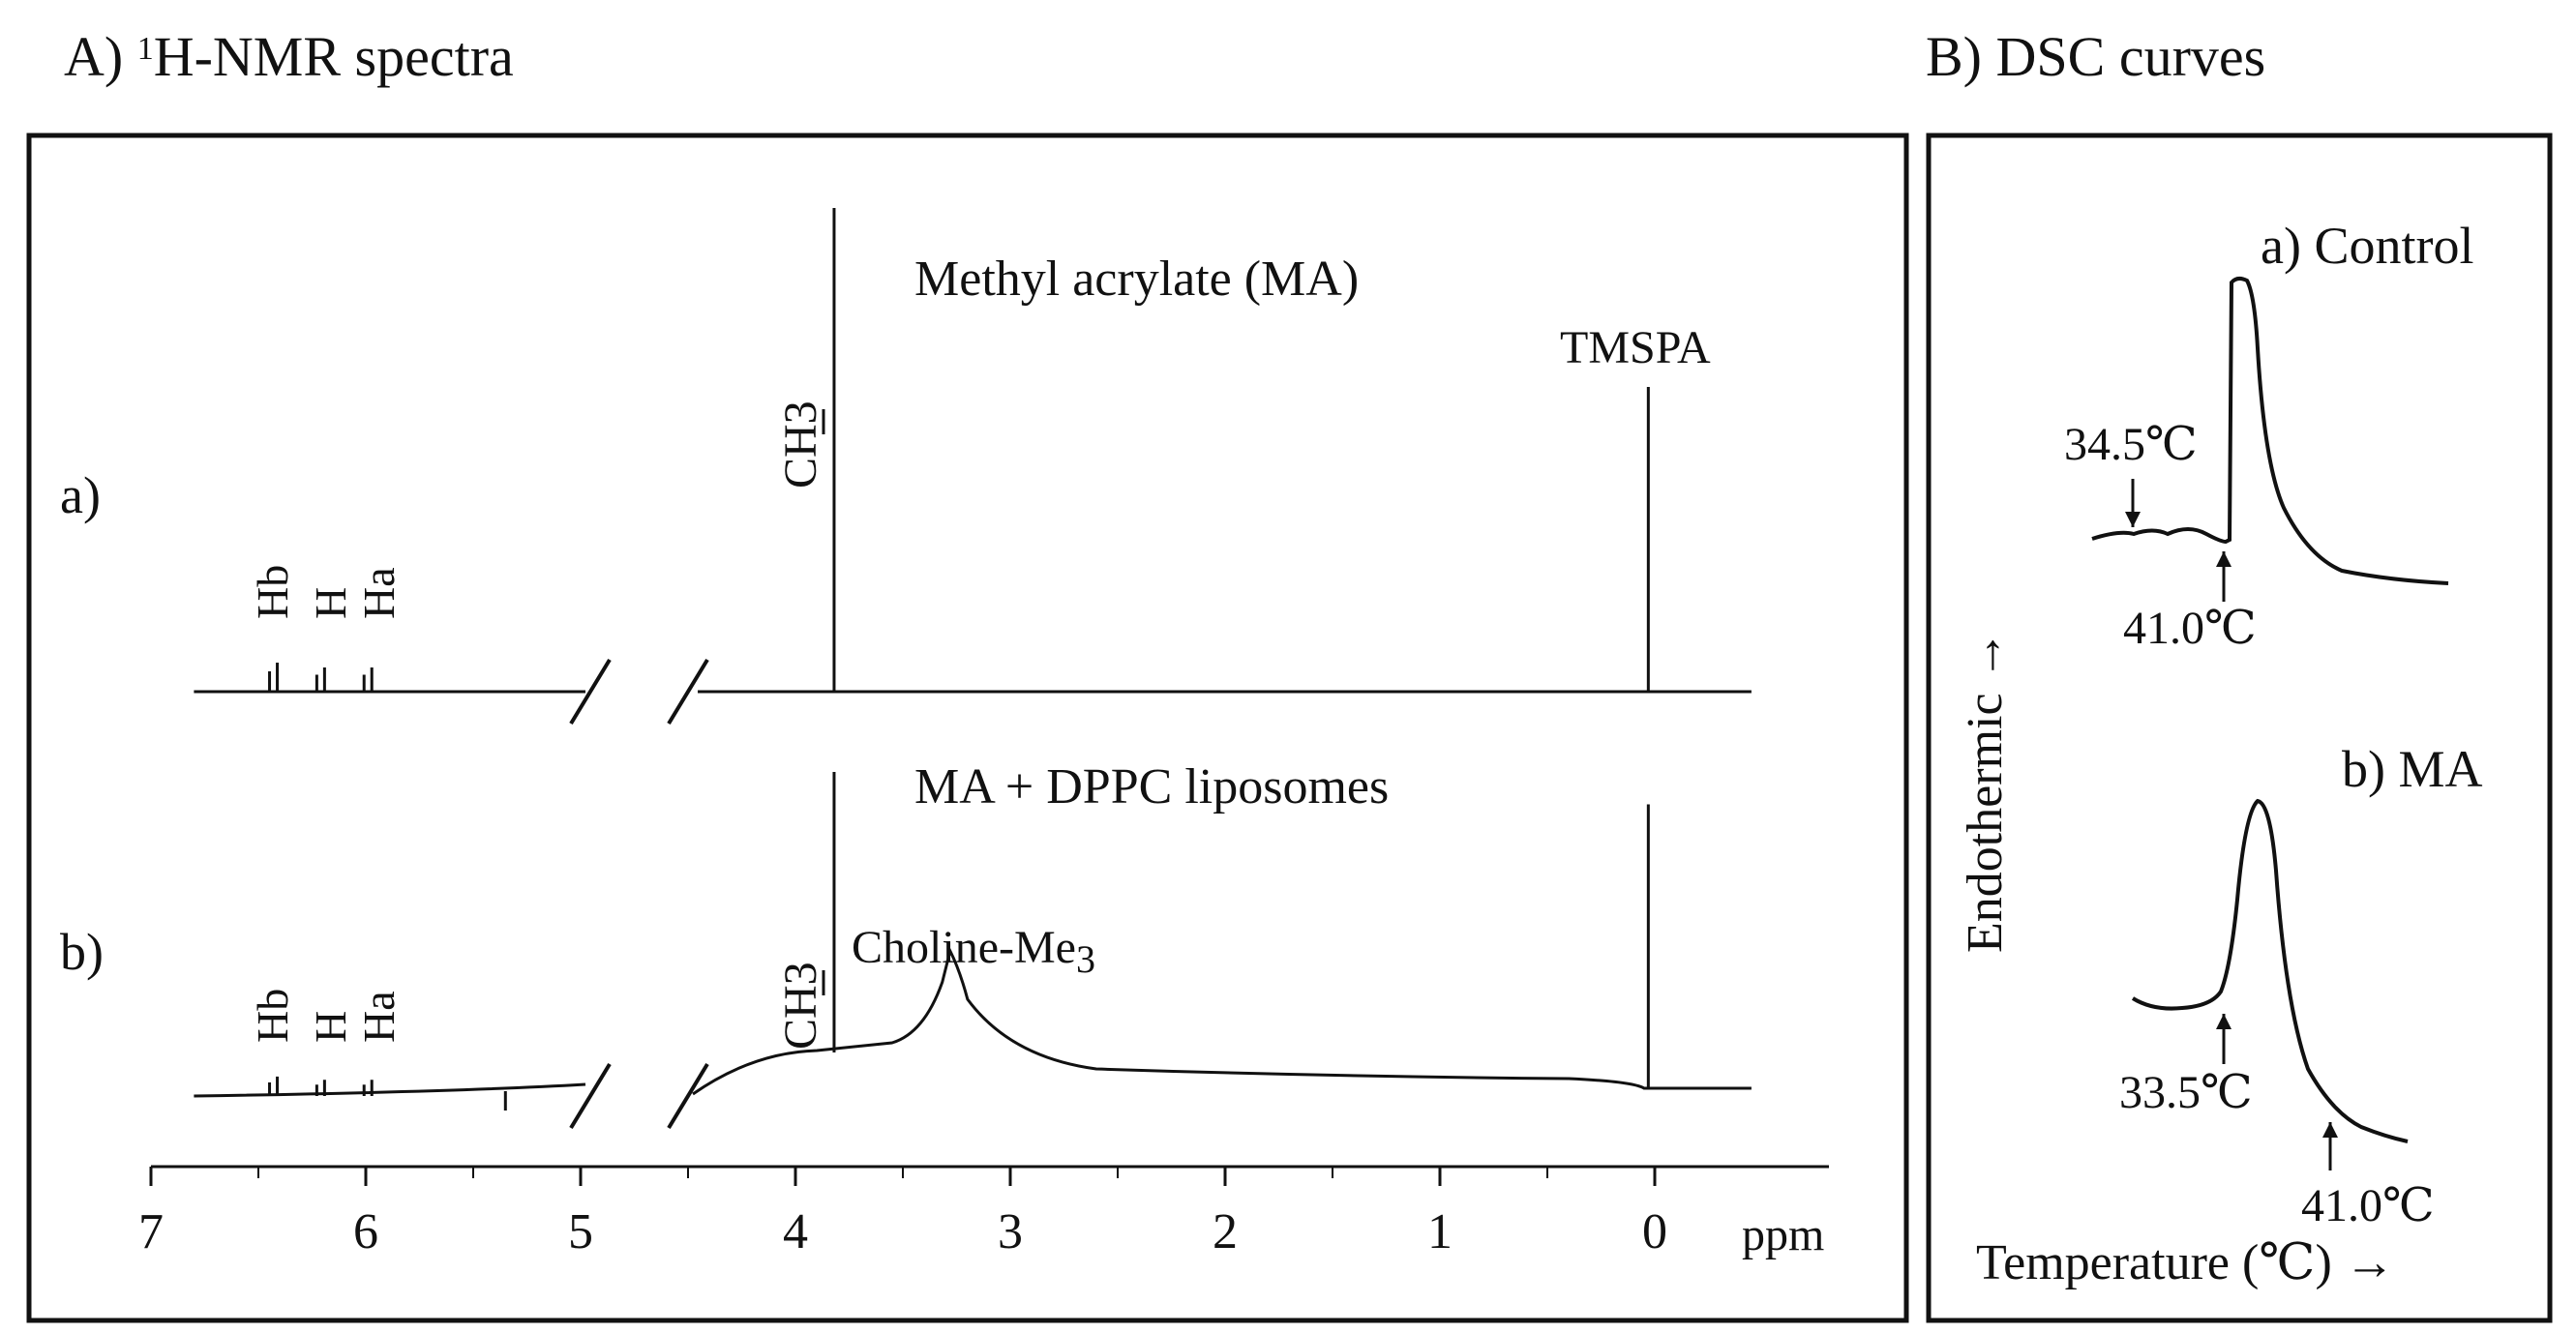 The height and width of the screenshot is (1333, 2576). What do you see at coordinates (2185, 1262) in the screenshot?
I see `dsc-x-label: Temperature (℃) →` at bounding box center [2185, 1262].